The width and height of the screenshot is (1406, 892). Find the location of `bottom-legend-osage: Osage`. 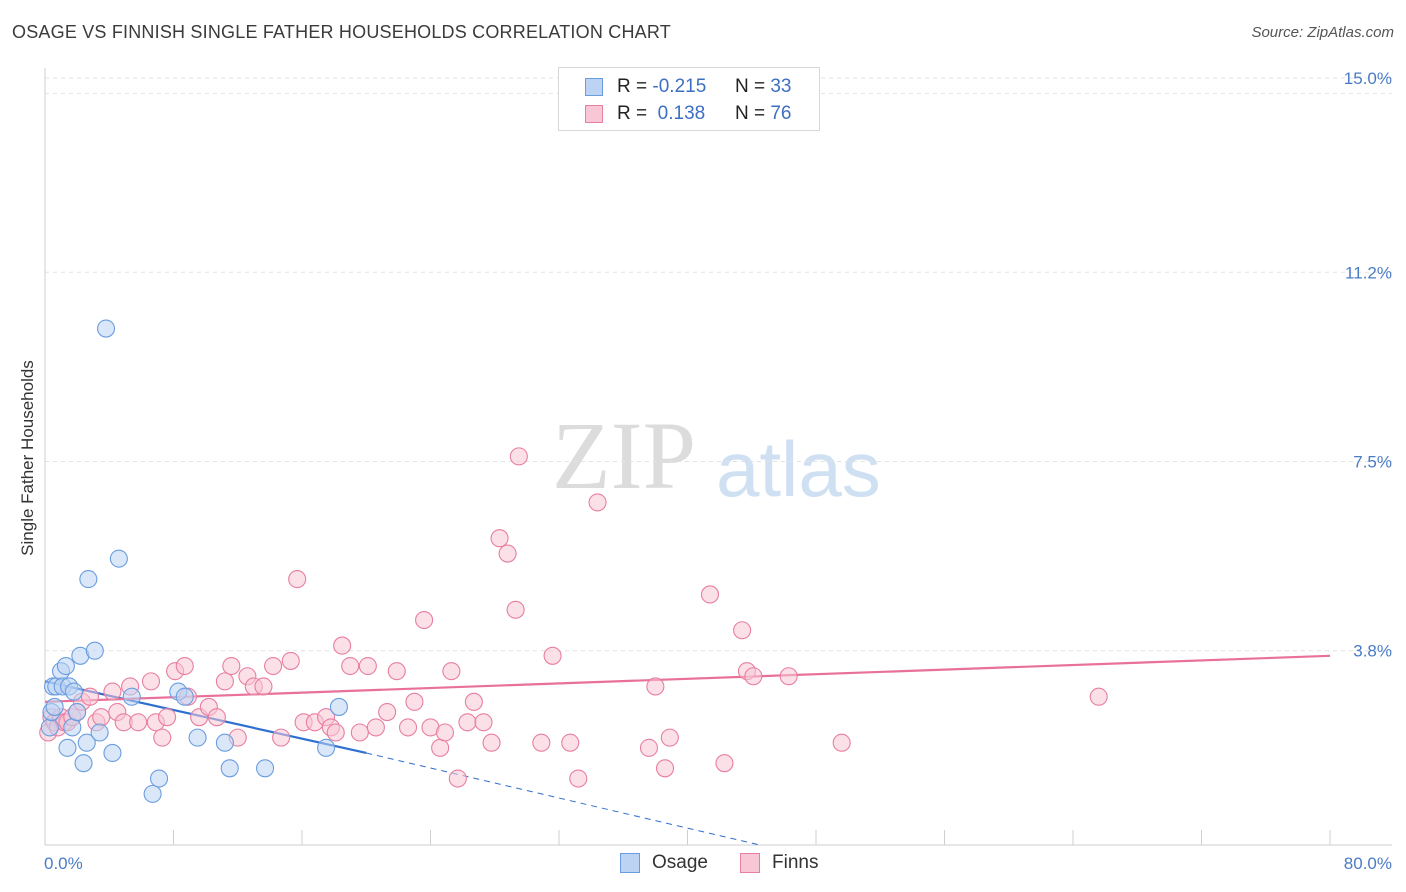

bottom-legend-osage: Osage is located at coordinates (664, 863).